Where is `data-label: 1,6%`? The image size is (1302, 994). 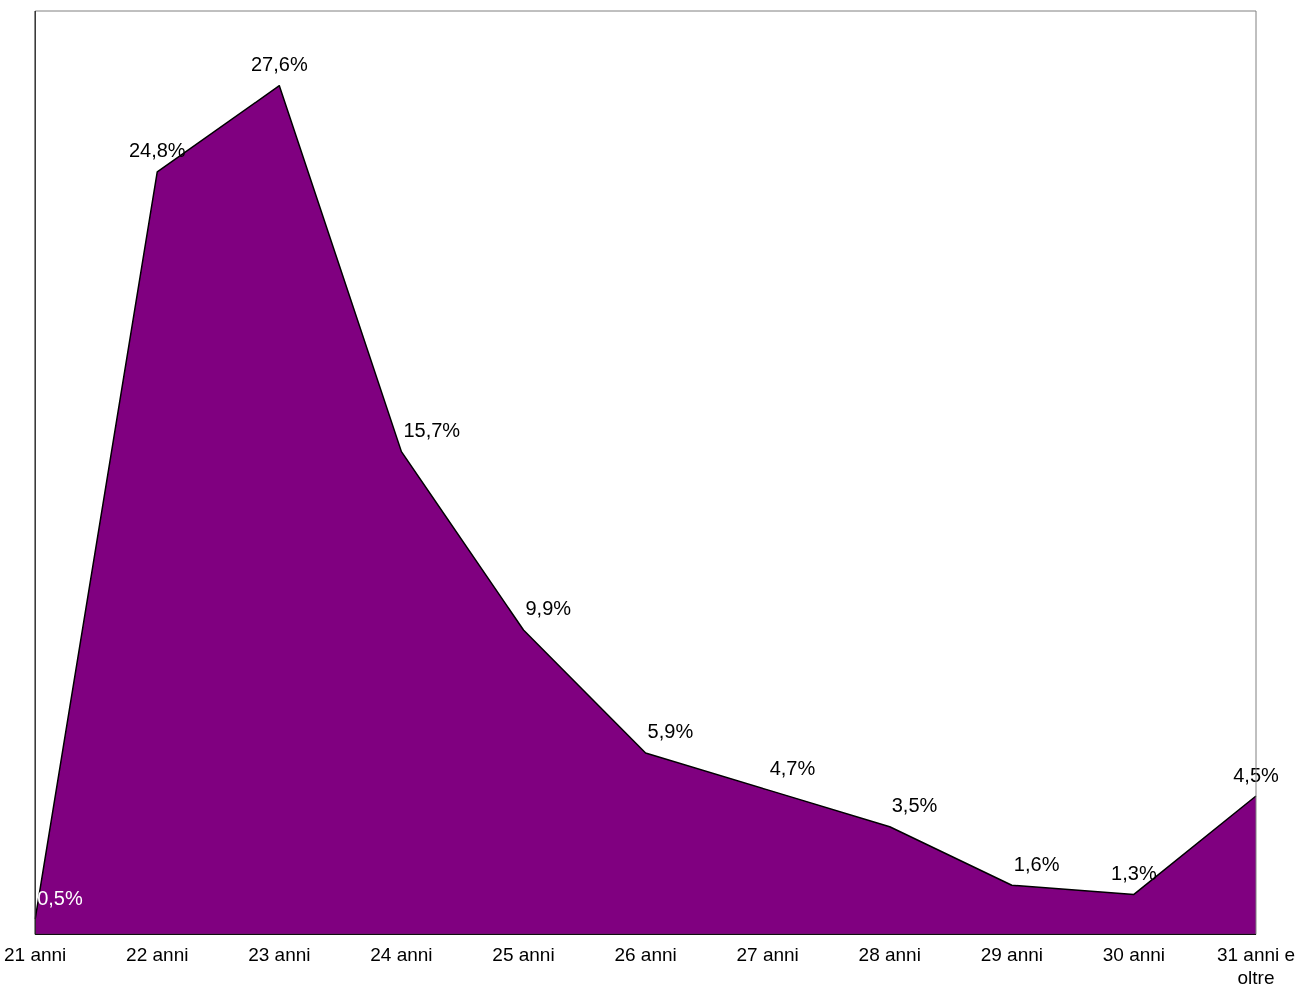 data-label: 1,6% is located at coordinates (1036, 863).